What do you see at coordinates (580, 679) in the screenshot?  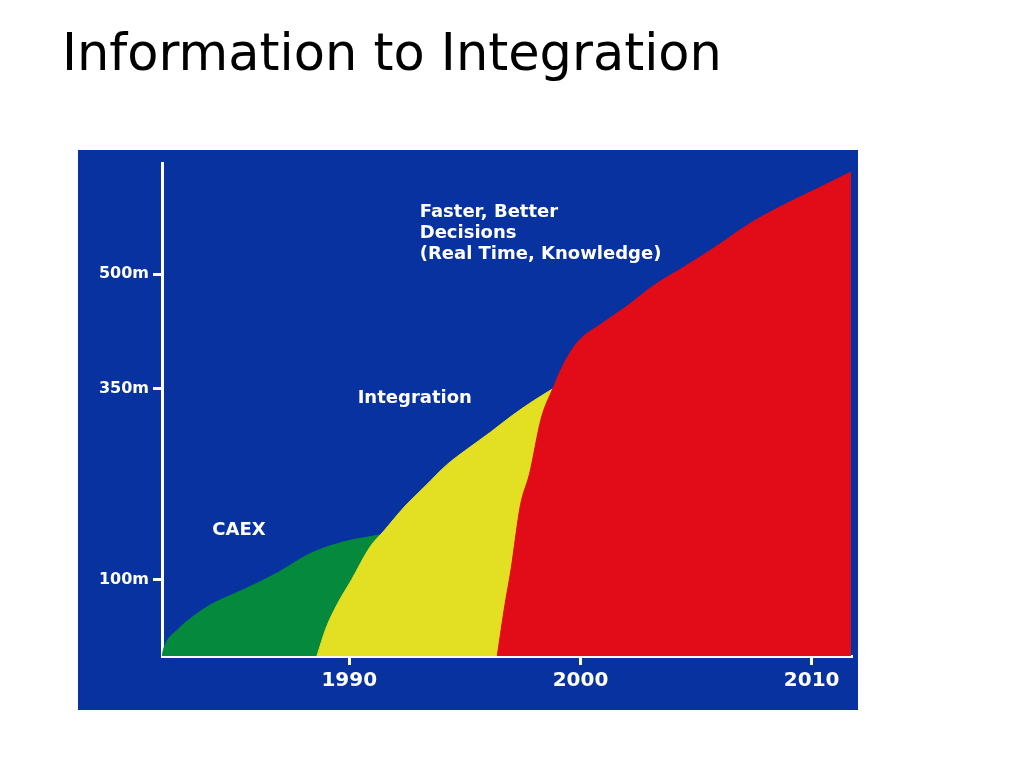 I see `x-tick-label: 2000` at bounding box center [580, 679].